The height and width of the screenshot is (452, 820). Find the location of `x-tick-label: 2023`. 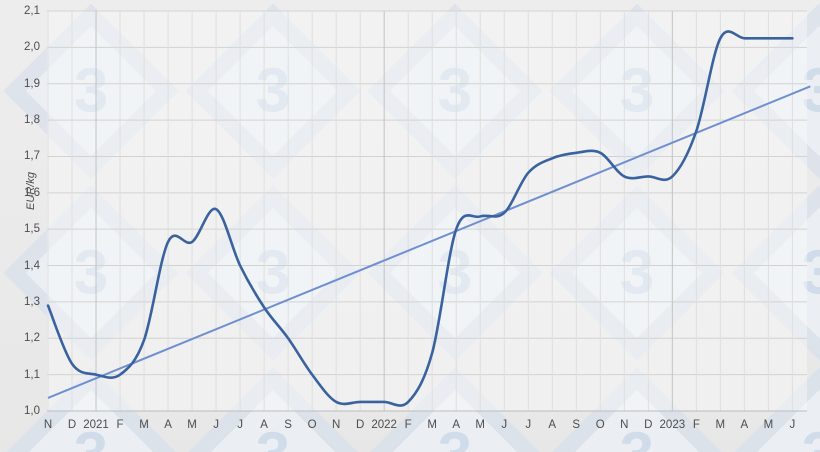

x-tick-label: 2023 is located at coordinates (672, 425).